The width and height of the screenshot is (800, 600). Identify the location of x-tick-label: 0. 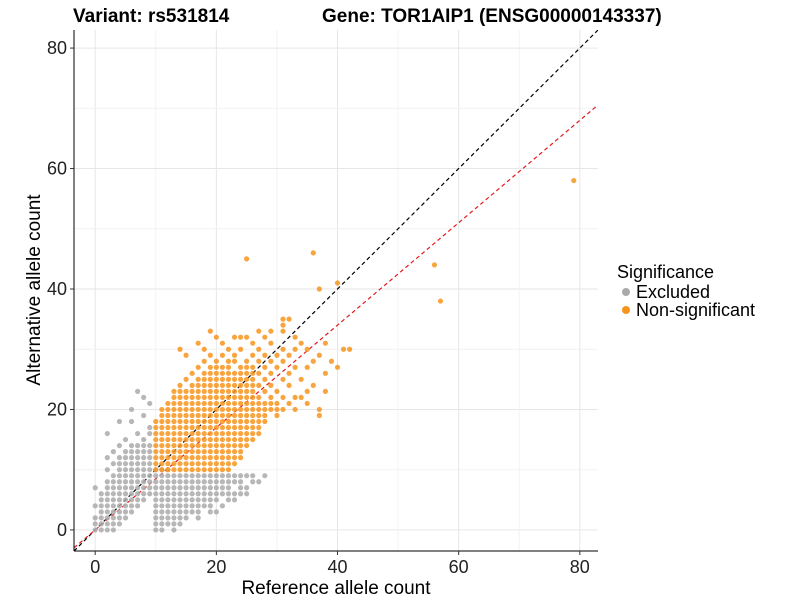
(95, 567).